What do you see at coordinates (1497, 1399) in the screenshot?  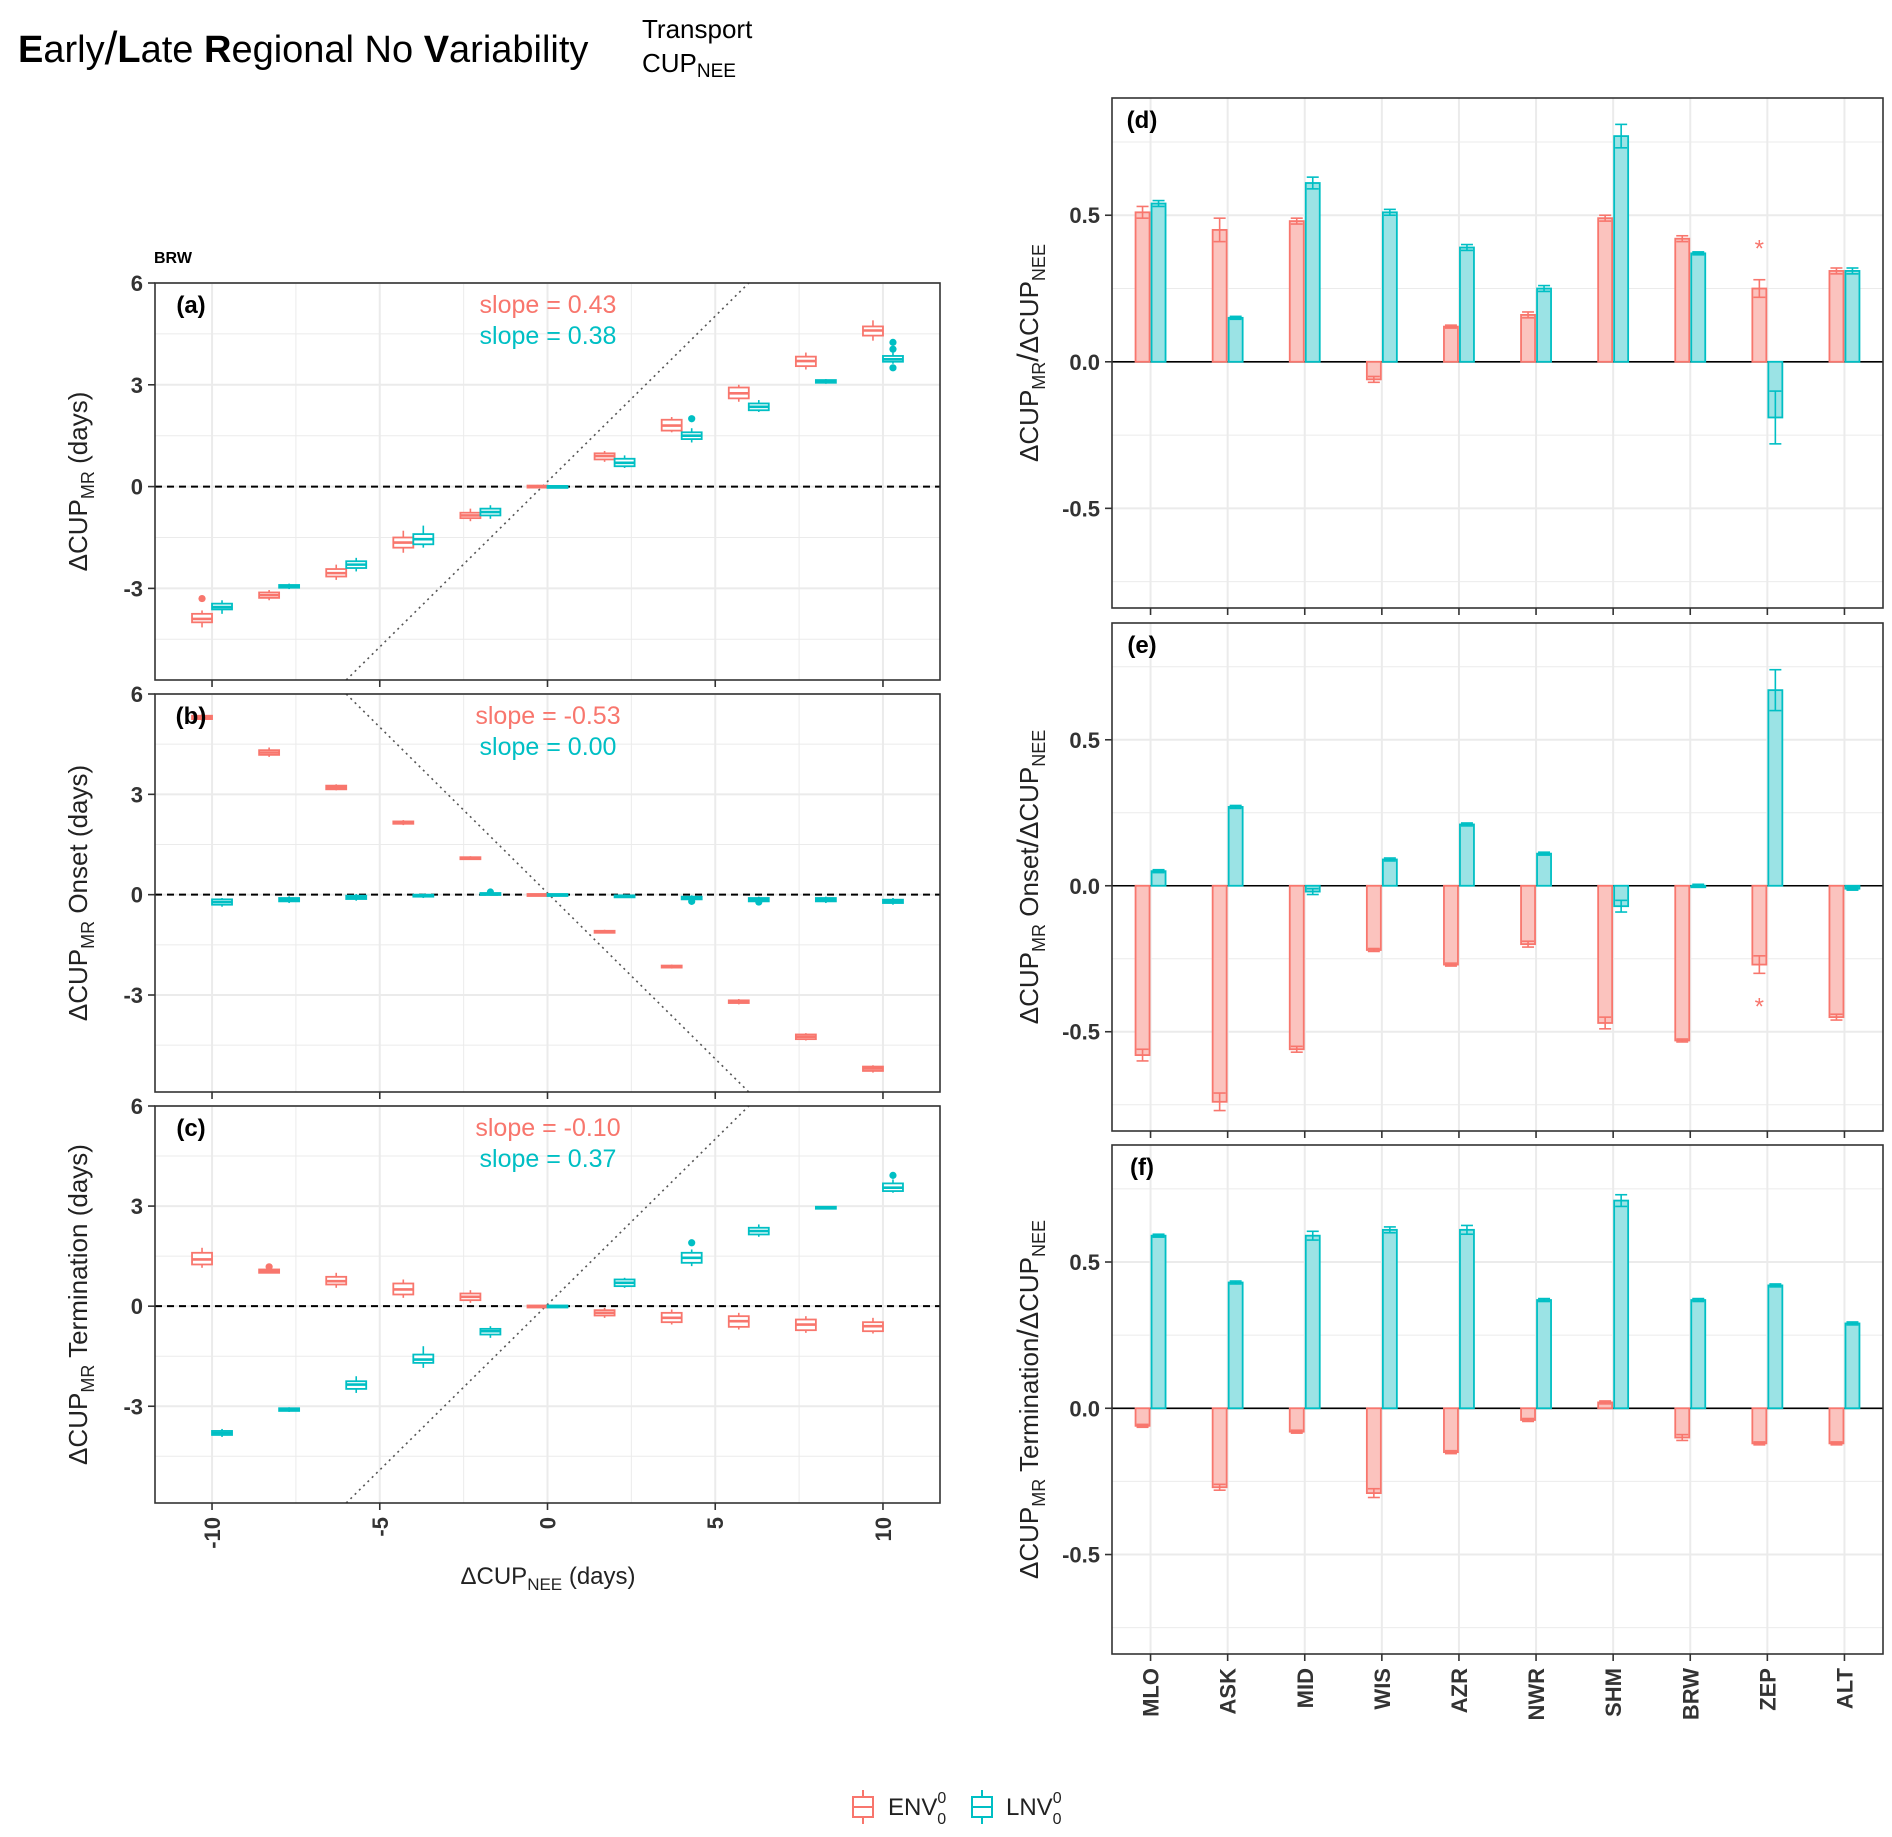 I see `panel-border` at bounding box center [1497, 1399].